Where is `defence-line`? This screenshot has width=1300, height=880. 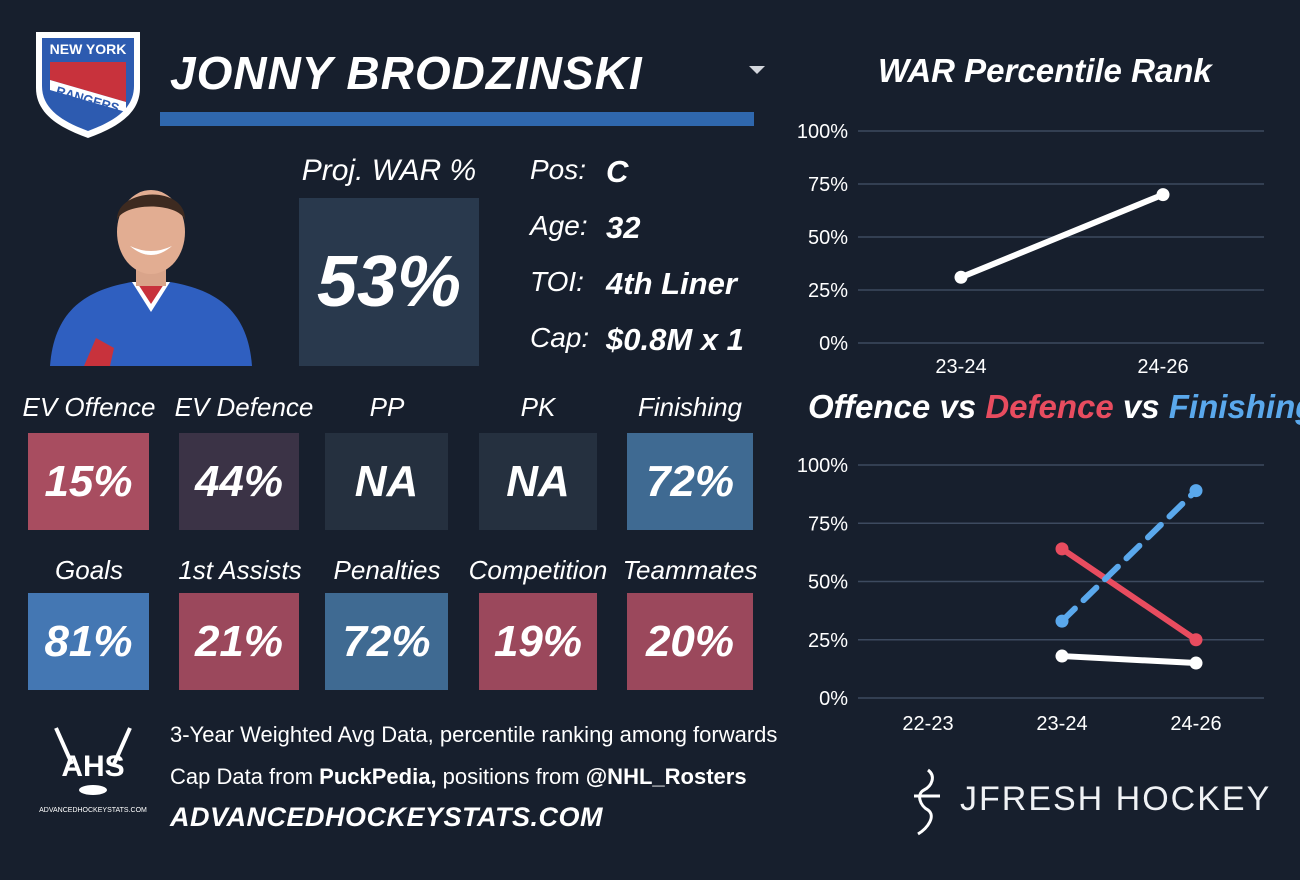 defence-line is located at coordinates (1129, 594).